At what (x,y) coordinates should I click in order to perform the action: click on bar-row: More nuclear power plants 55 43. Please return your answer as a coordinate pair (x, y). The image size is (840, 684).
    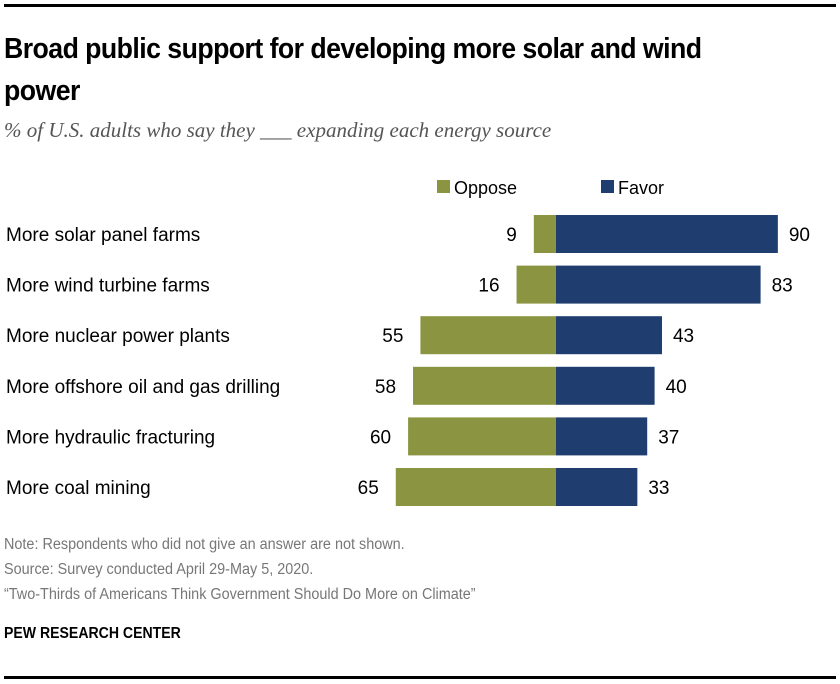
    Looking at the image, I should click on (350, 335).